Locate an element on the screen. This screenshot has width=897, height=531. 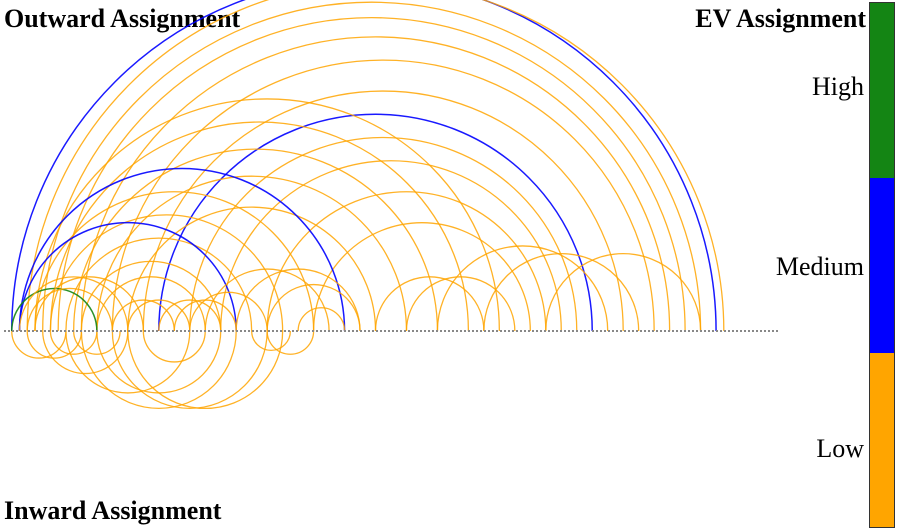
ev-assignment-title: EV Assignment is located at coordinates (780, 18).